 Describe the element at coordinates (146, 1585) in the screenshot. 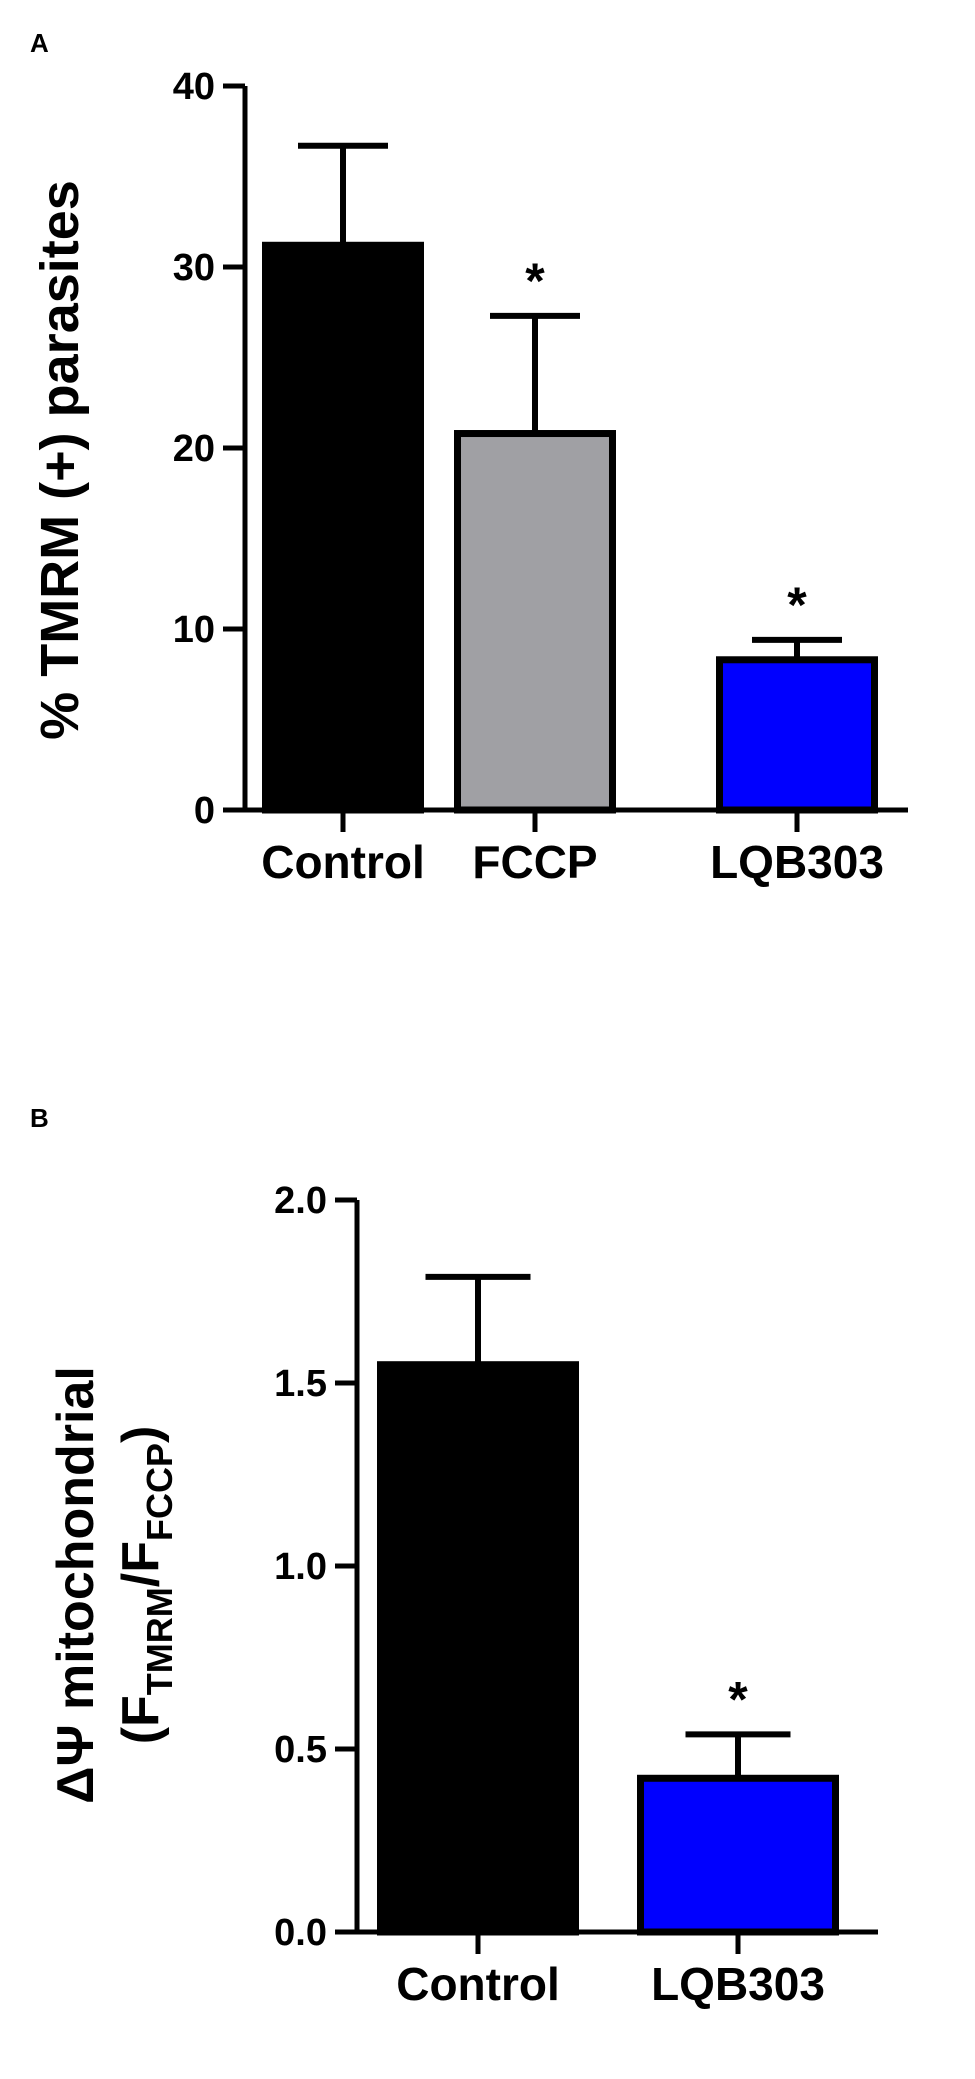

I see `panel-b-y-axis-subtitle: (FTMRM/FFCCP)` at that location.